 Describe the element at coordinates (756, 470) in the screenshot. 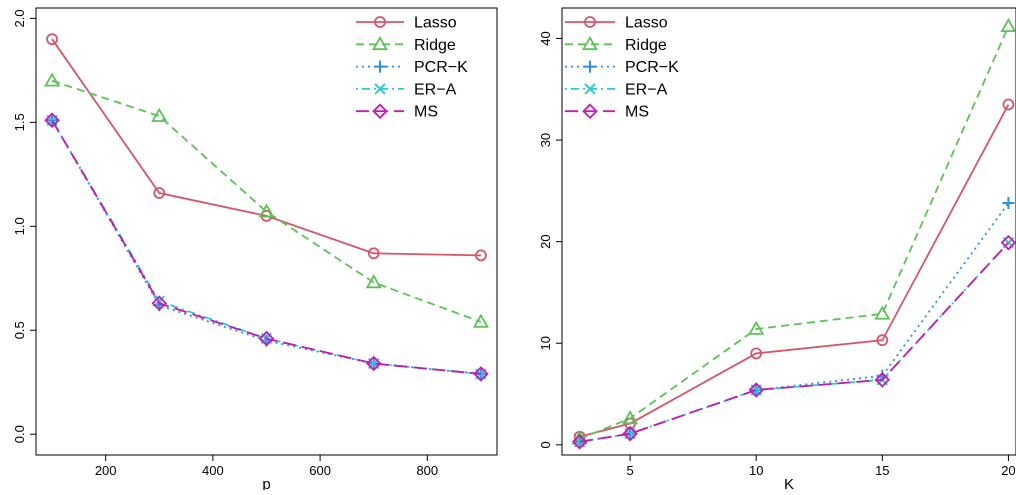

I see `x-tick-label: 10` at that location.